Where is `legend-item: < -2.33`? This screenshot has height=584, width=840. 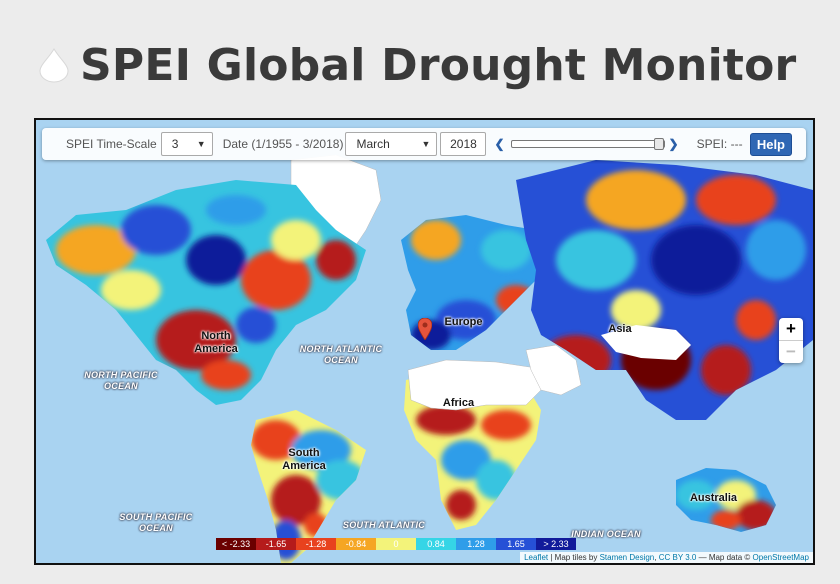
legend-item: < -2.33 is located at coordinates (236, 544).